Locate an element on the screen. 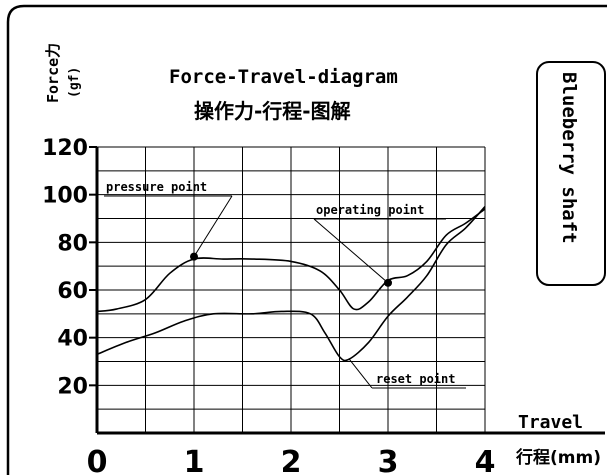 The height and width of the screenshot is (475, 607). x-tick-labels: 0 1 2 3 4 is located at coordinates (291, 460).